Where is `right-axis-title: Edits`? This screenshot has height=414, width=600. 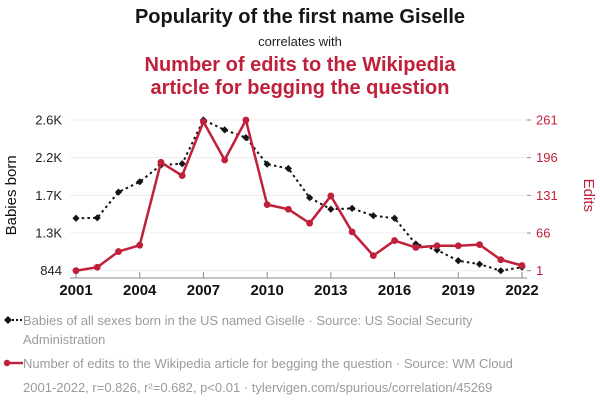
right-axis-title: Edits is located at coordinates (588, 195).